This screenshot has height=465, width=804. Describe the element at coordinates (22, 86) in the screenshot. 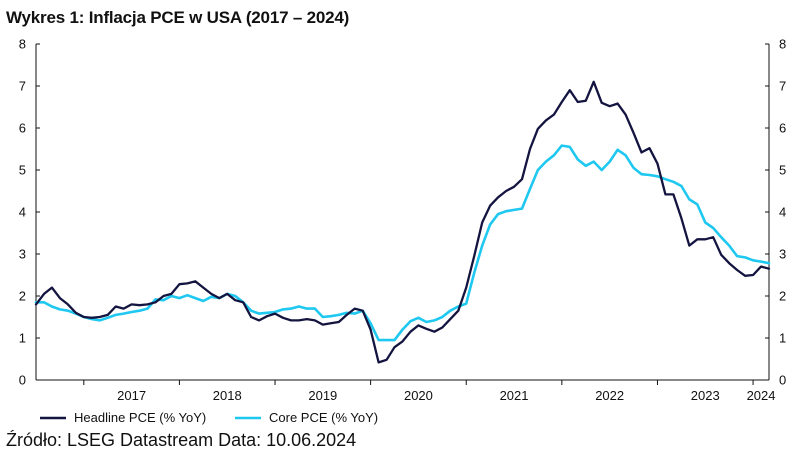

I see `y-tick-label-left: 7` at that location.